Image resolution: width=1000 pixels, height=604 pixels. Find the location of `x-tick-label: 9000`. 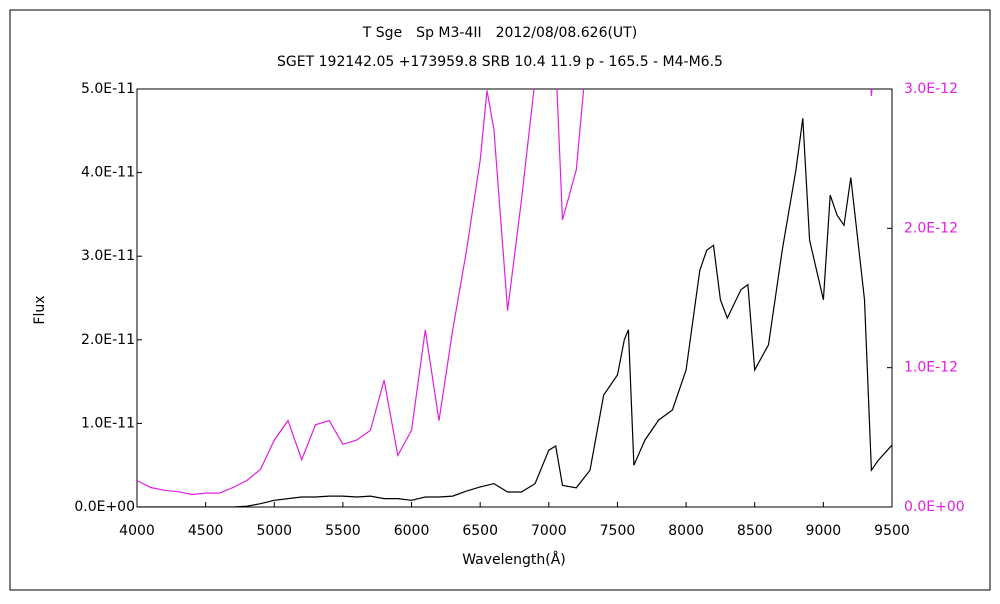

x-tick-label: 9000 is located at coordinates (824, 531).